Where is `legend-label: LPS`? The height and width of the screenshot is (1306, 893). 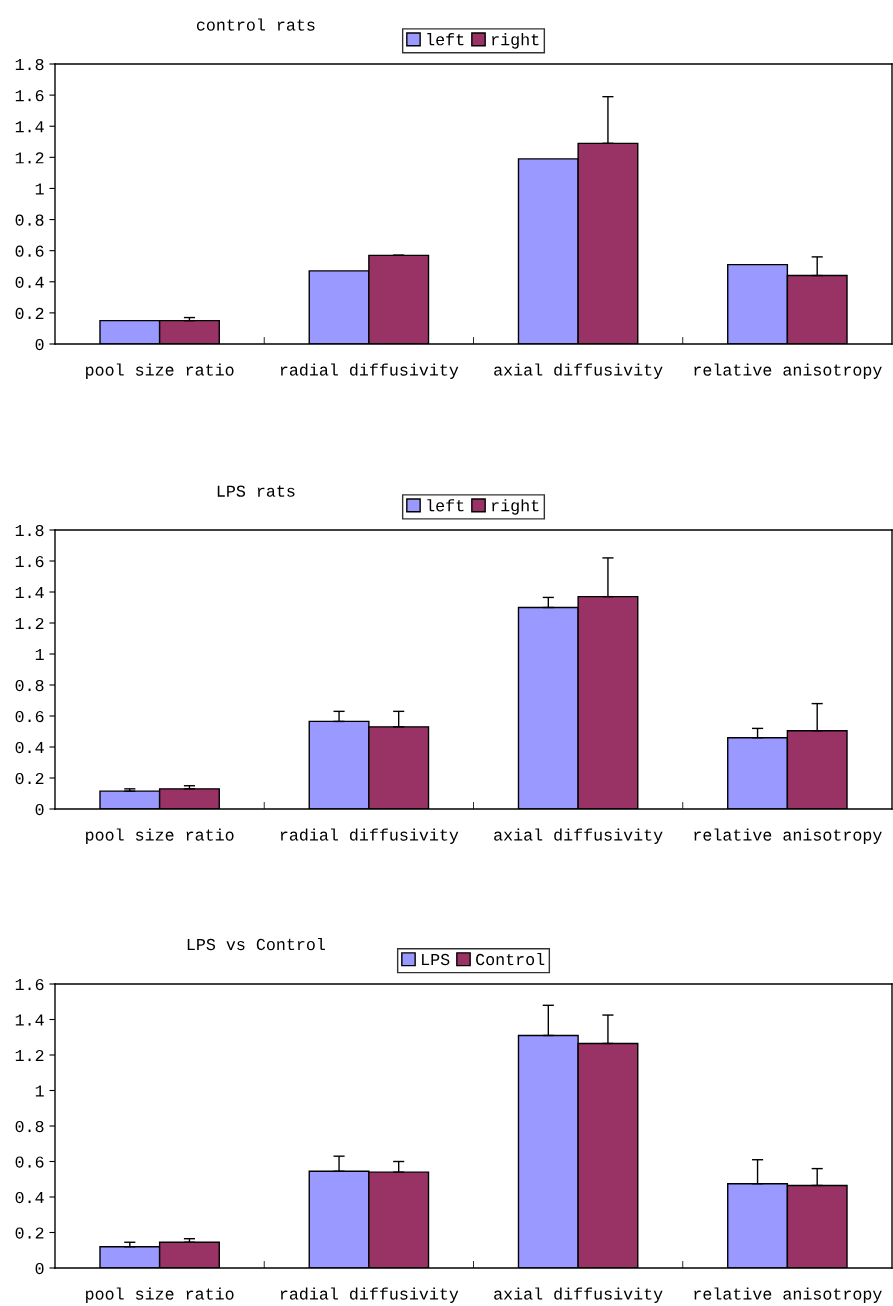
legend-label: LPS is located at coordinates (436, 959).